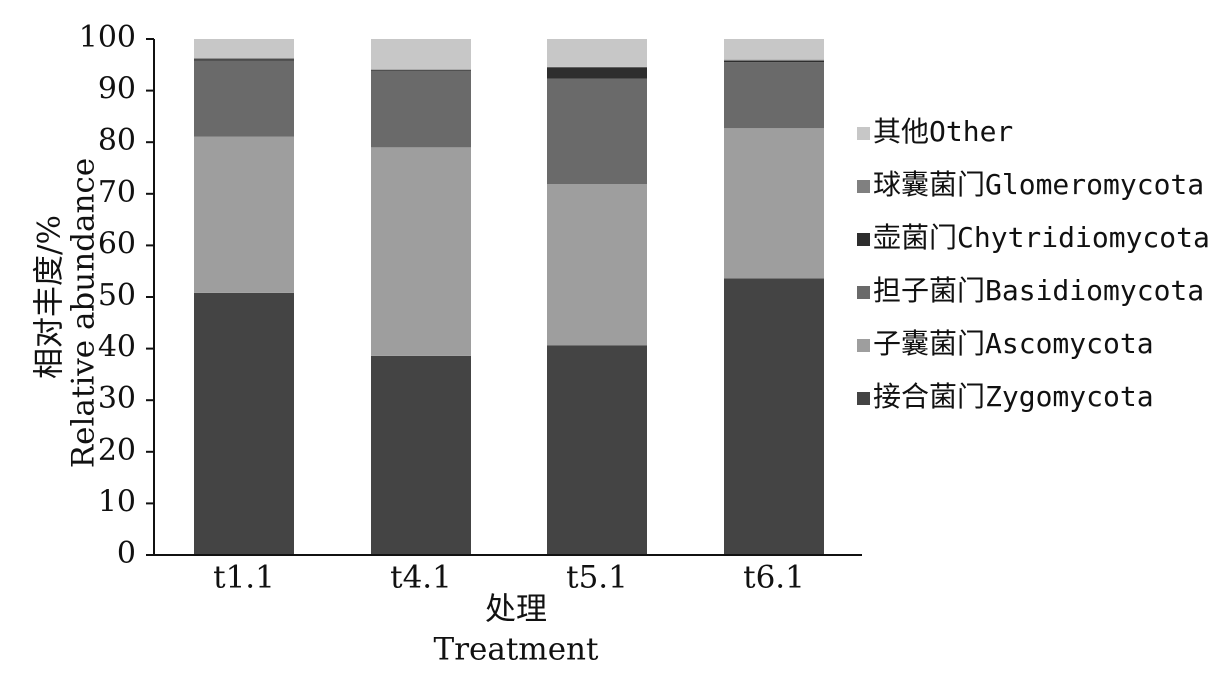 The image size is (1218, 692). What do you see at coordinates (774, 578) in the screenshot?
I see `x-tick-label-t6-1: t6.1` at bounding box center [774, 578].